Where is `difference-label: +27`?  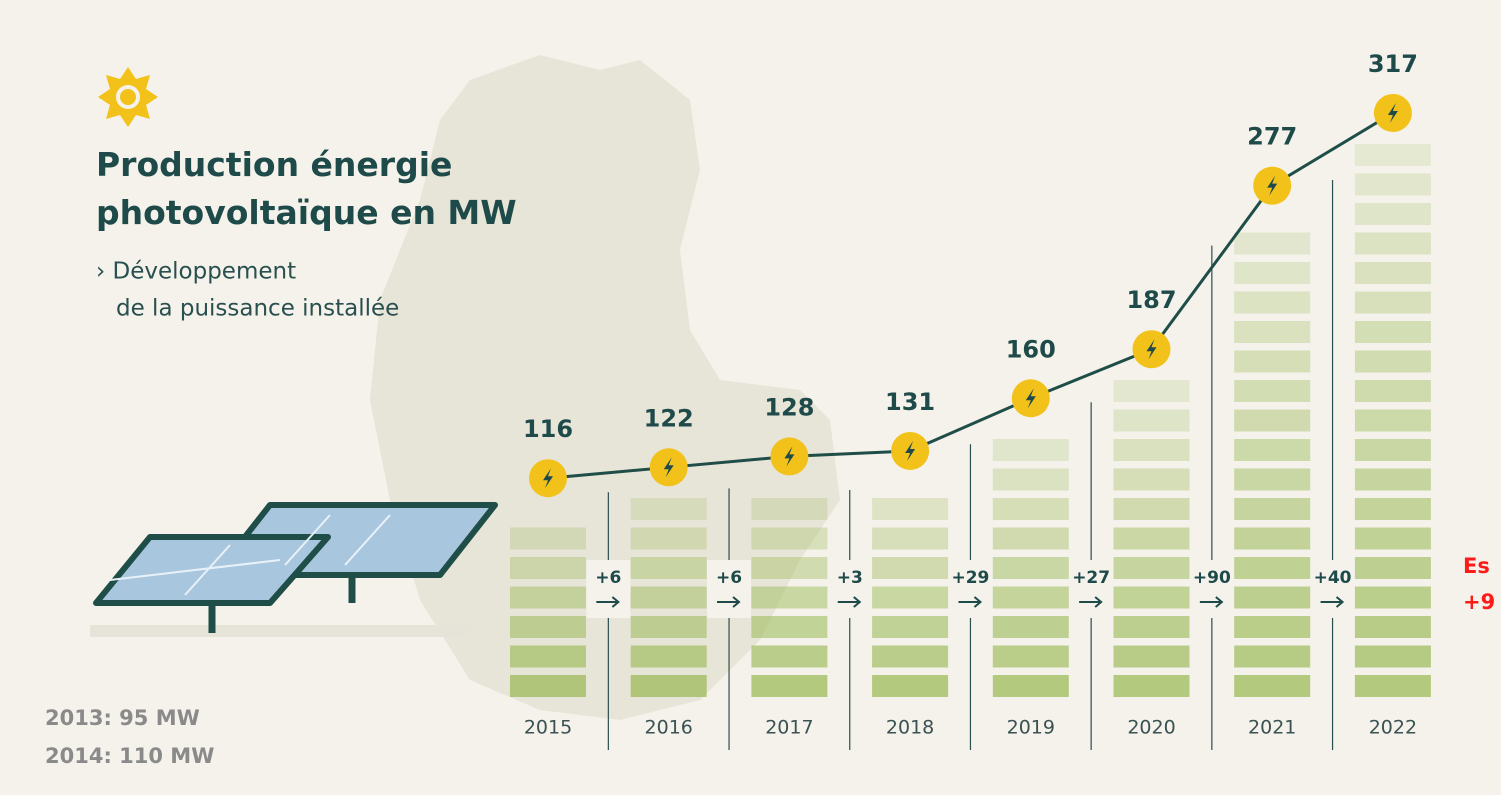 difference-label: +27 is located at coordinates (1091, 578).